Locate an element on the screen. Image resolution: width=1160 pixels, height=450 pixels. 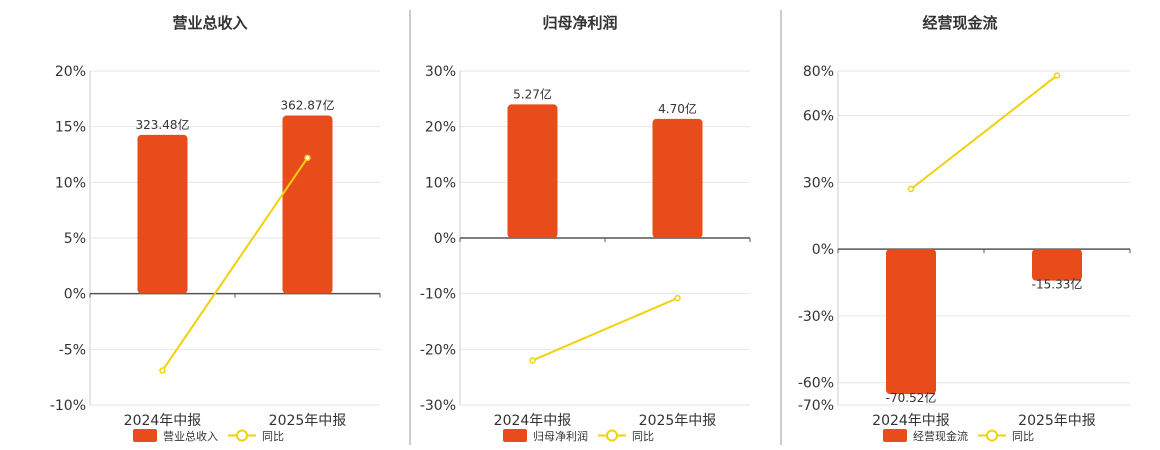
y-tick-label: 15% is located at coordinates (70, 128).